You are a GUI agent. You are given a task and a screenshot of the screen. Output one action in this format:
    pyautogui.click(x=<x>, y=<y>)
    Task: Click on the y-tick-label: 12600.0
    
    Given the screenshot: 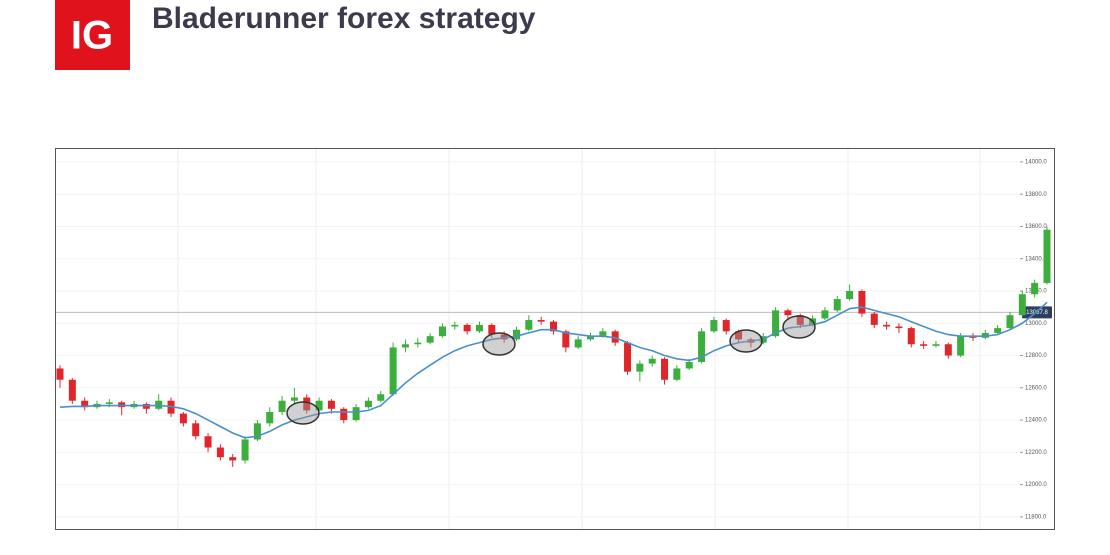 What is the action you would take?
    pyautogui.click(x=1036, y=388)
    